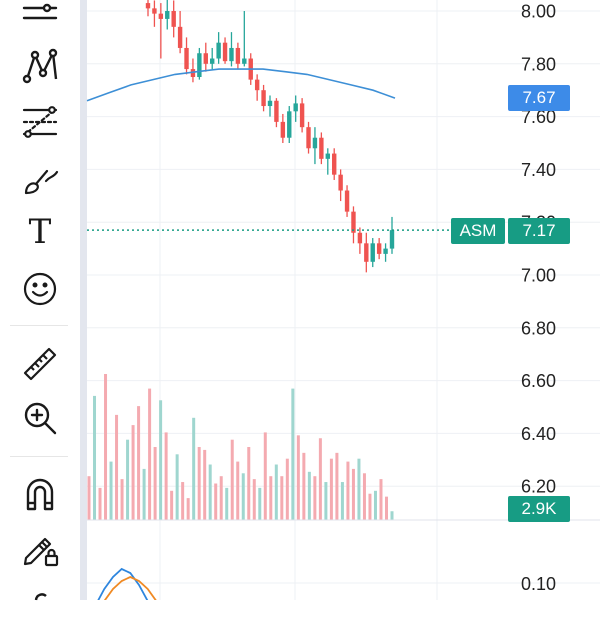 Image resolution: width=600 pixels, height=624 pixels. Describe the element at coordinates (538, 12) in the screenshot. I see `price-axis-label: 8.00` at that location.